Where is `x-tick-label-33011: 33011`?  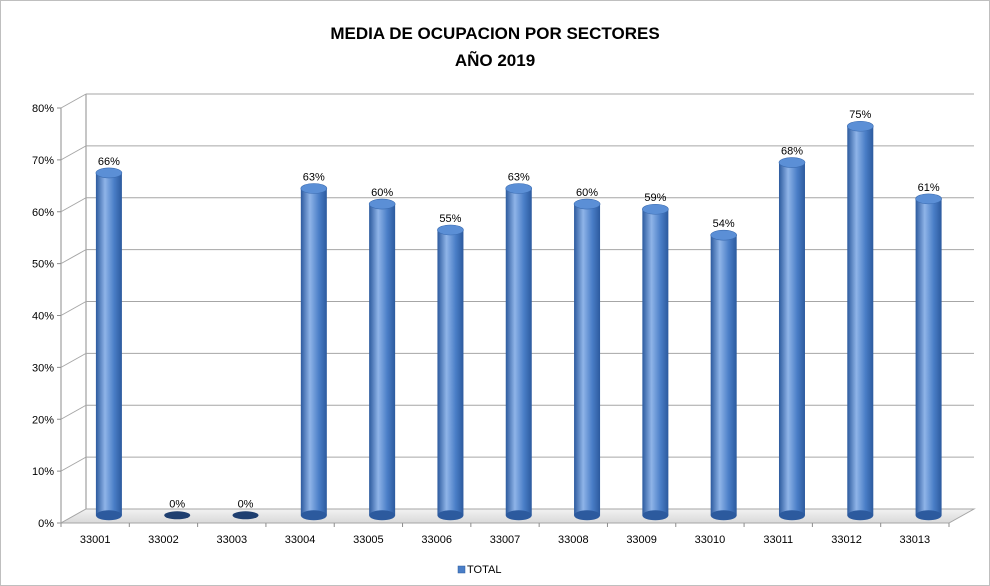 x-tick-label-33011: 33011 is located at coordinates (778, 540).